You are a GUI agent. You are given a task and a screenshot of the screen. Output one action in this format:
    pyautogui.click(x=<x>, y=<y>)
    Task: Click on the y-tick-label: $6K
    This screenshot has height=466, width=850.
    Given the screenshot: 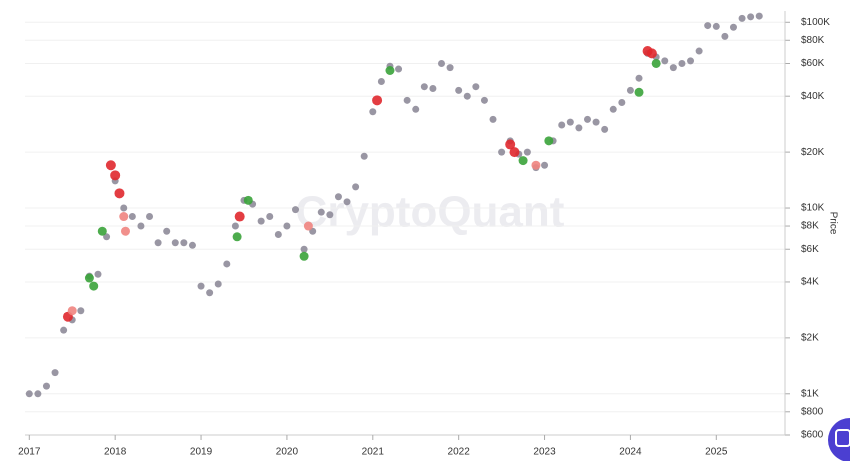 What is the action you would take?
    pyautogui.click(x=810, y=249)
    